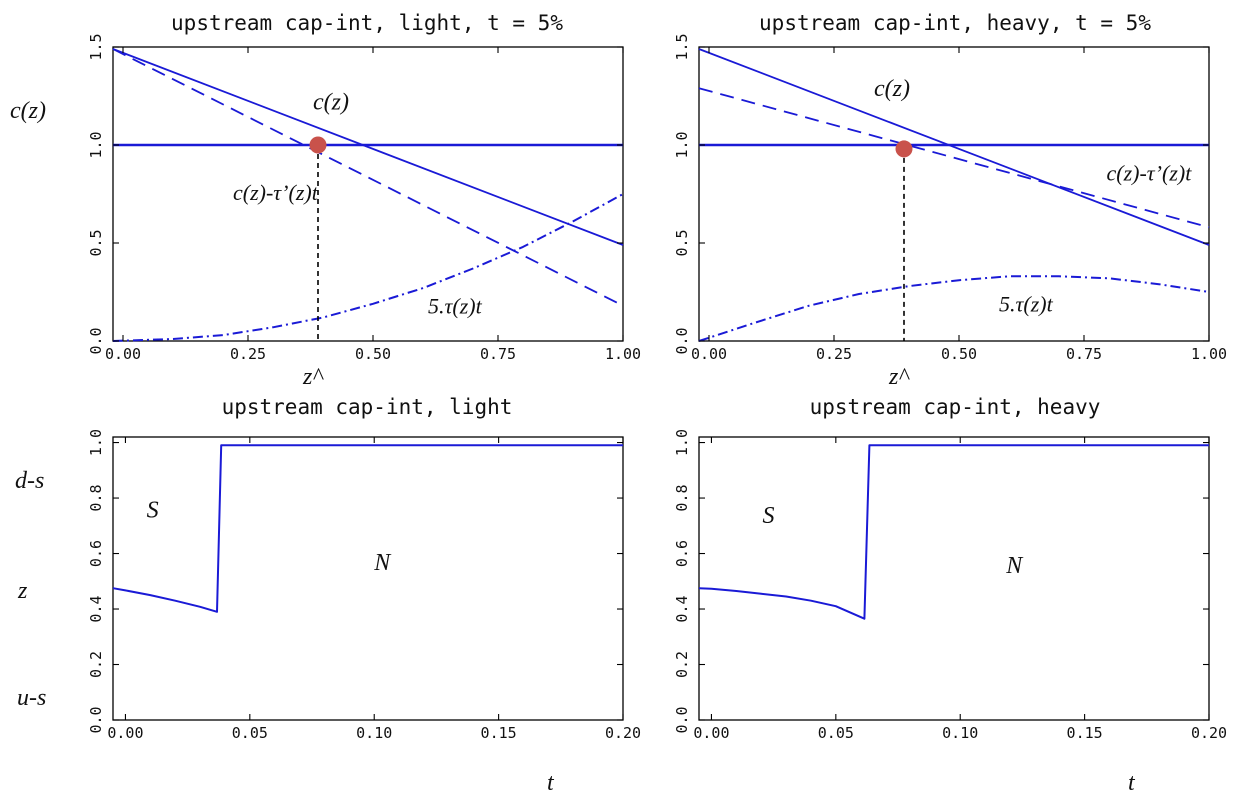 This screenshot has width=1243, height=798. Describe the element at coordinates (28, 111) in the screenshot. I see `side-label-cz: c(z)` at that location.